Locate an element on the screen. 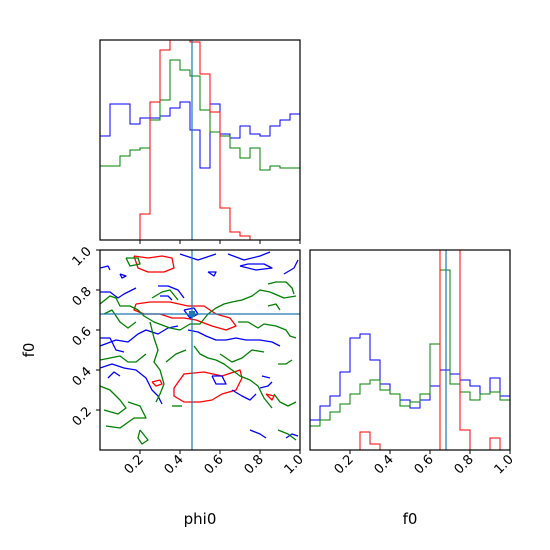 Image resolution: width=550 pixels, height=550 pixels. f0-histogram-frame is located at coordinates (410, 350).